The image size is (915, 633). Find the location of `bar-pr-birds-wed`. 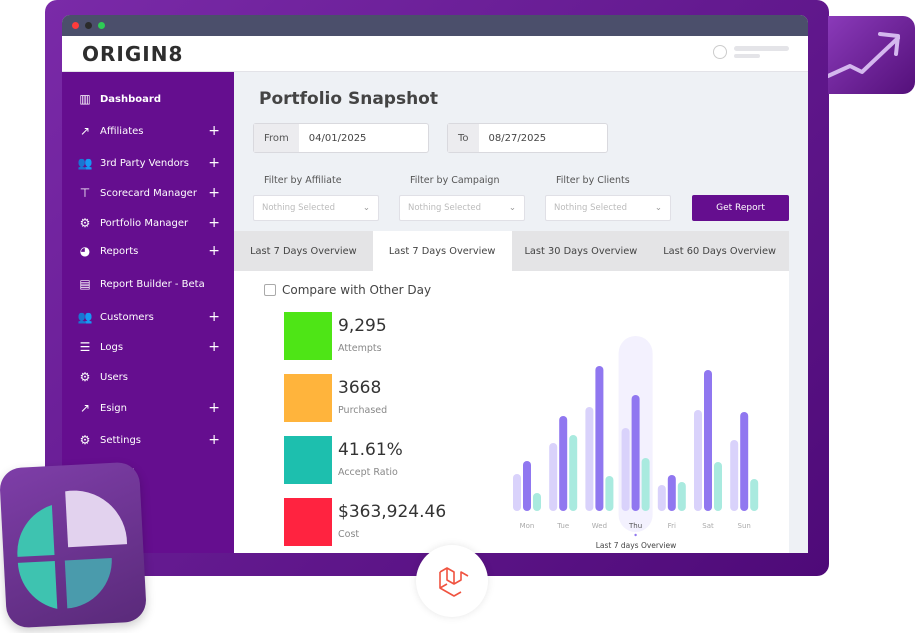

bar-pr-birds-wed is located at coordinates (589, 459).